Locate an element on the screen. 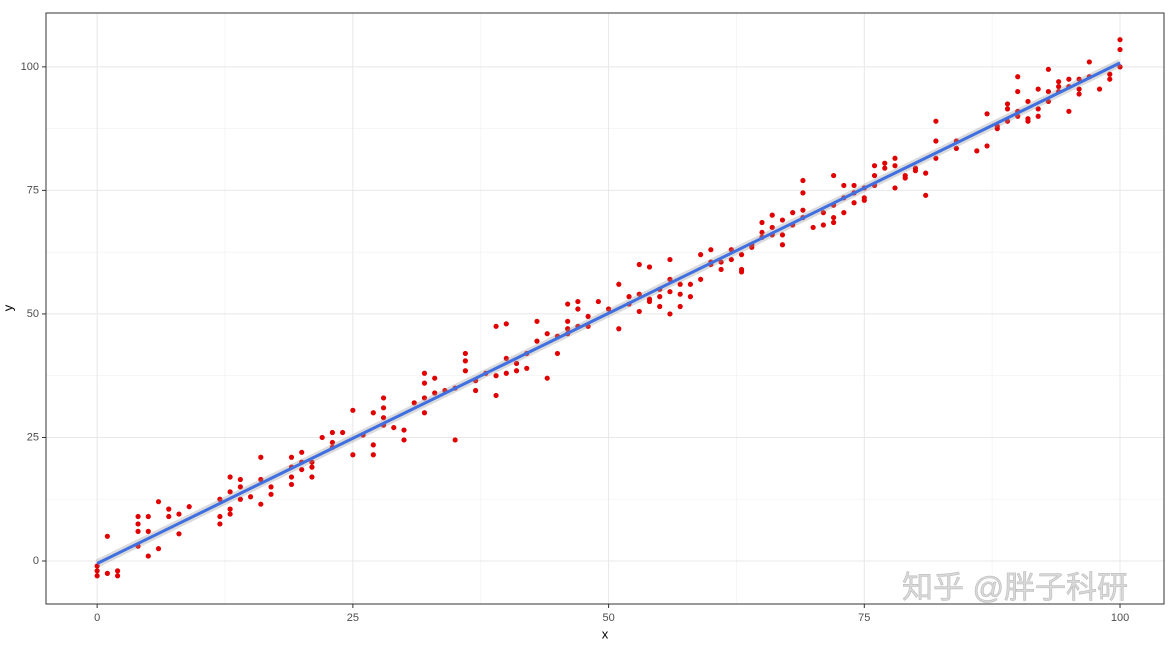 The height and width of the screenshot is (651, 1172). y-tick-label: 25 is located at coordinates (33, 437).